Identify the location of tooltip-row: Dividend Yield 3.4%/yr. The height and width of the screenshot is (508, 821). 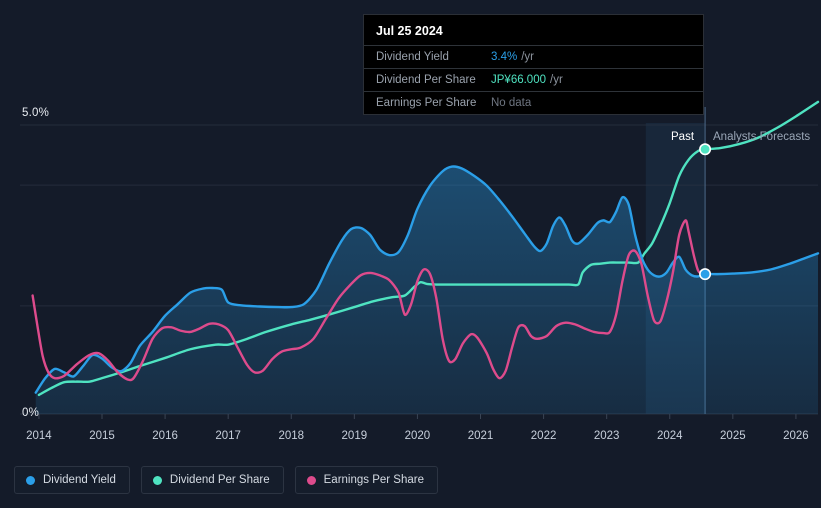
(533, 56).